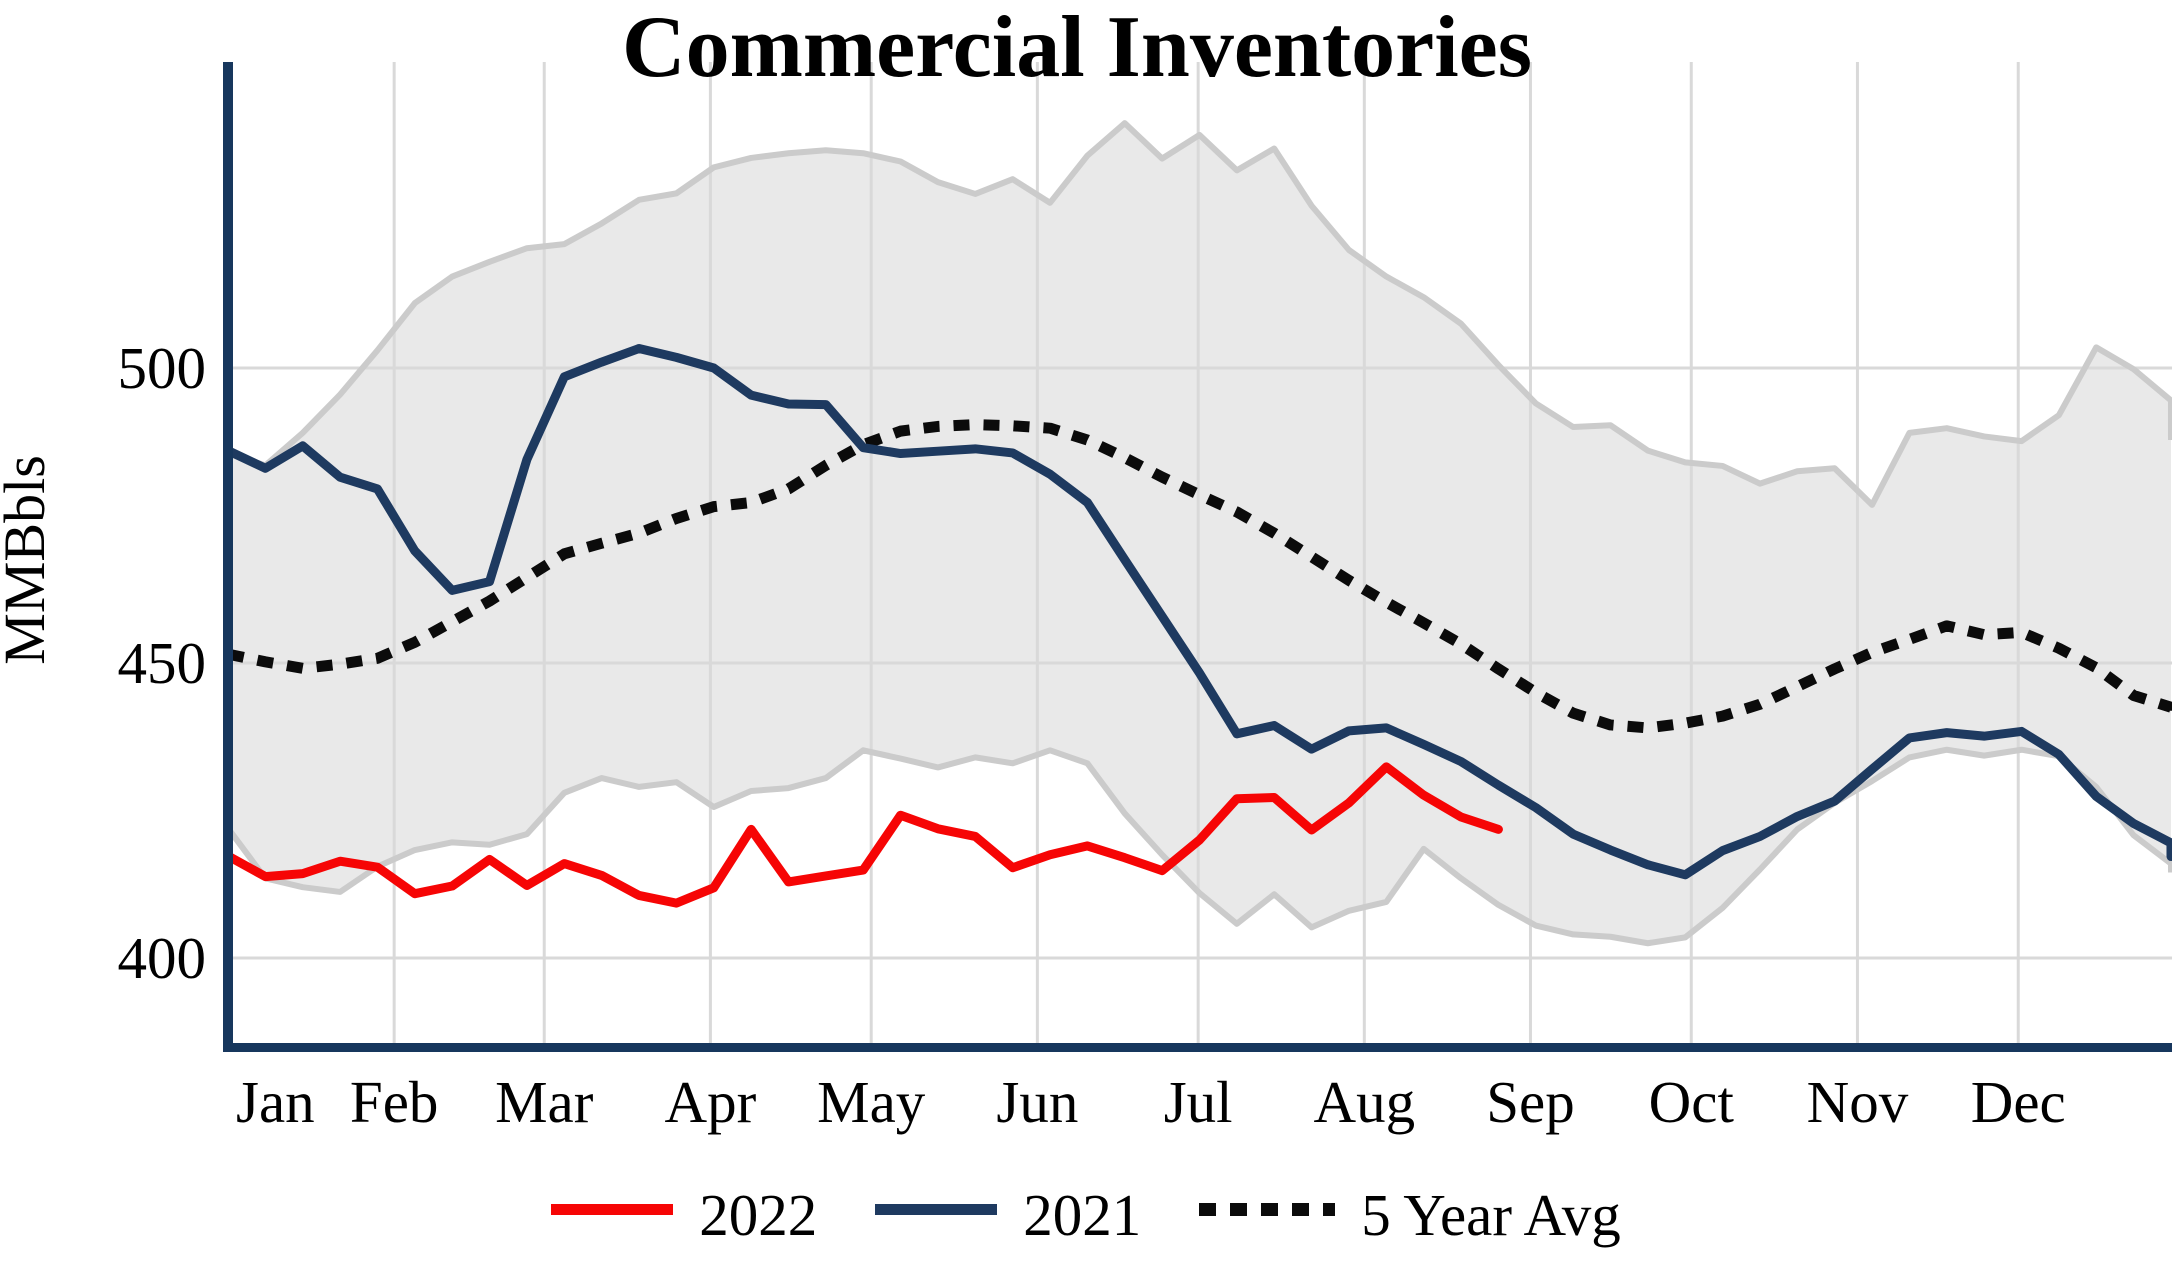 Image resolution: width=2172 pixels, height=1276 pixels. What do you see at coordinates (1008, 1212) in the screenshot?
I see `legend-item-2021: 2021` at bounding box center [1008, 1212].